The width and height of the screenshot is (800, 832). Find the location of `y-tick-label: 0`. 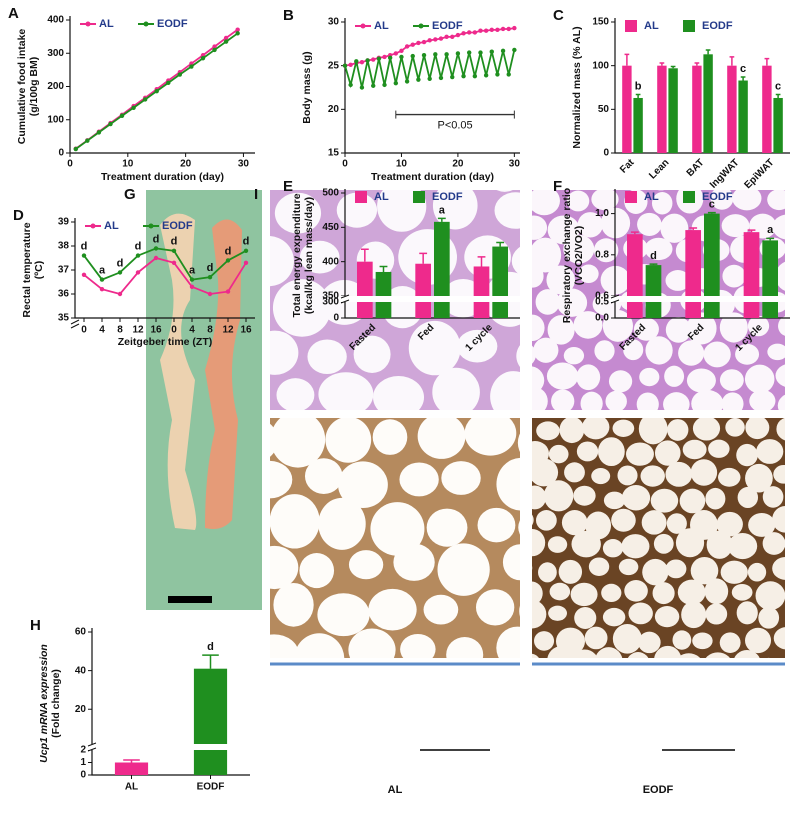

y-tick-label: 0 is located at coordinates (606, 153).